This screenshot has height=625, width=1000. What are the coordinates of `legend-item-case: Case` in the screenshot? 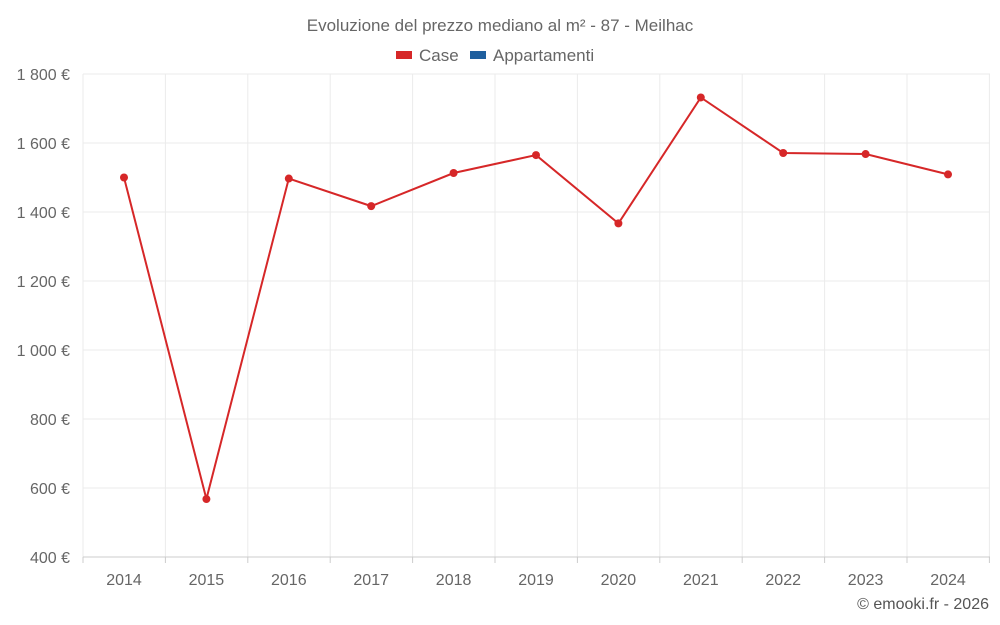 It's located at (427, 55).